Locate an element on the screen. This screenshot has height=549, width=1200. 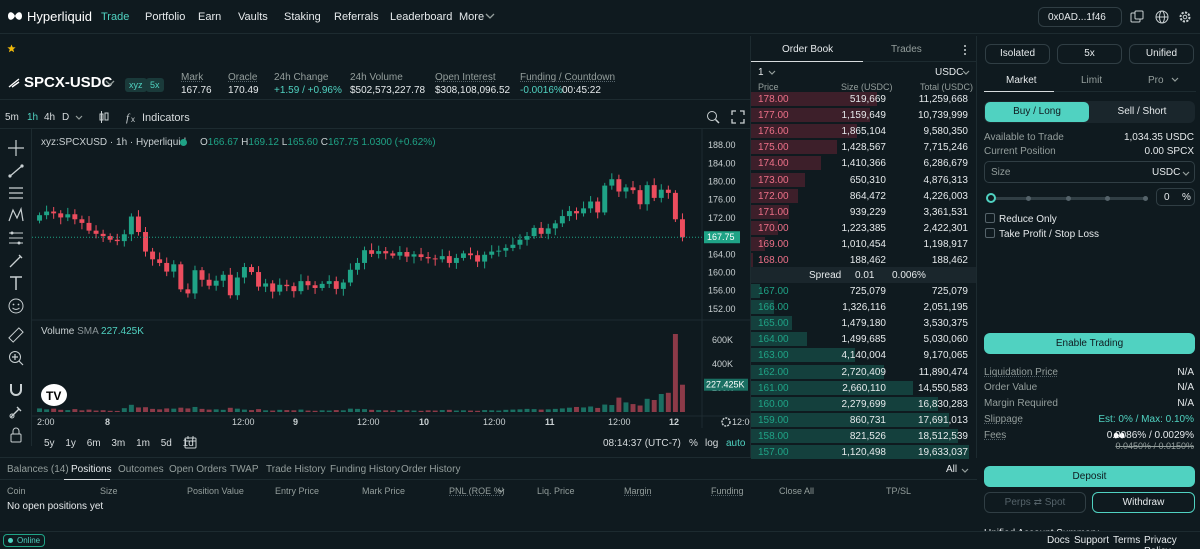
pattern-tool-icon is located at coordinates (16, 215).